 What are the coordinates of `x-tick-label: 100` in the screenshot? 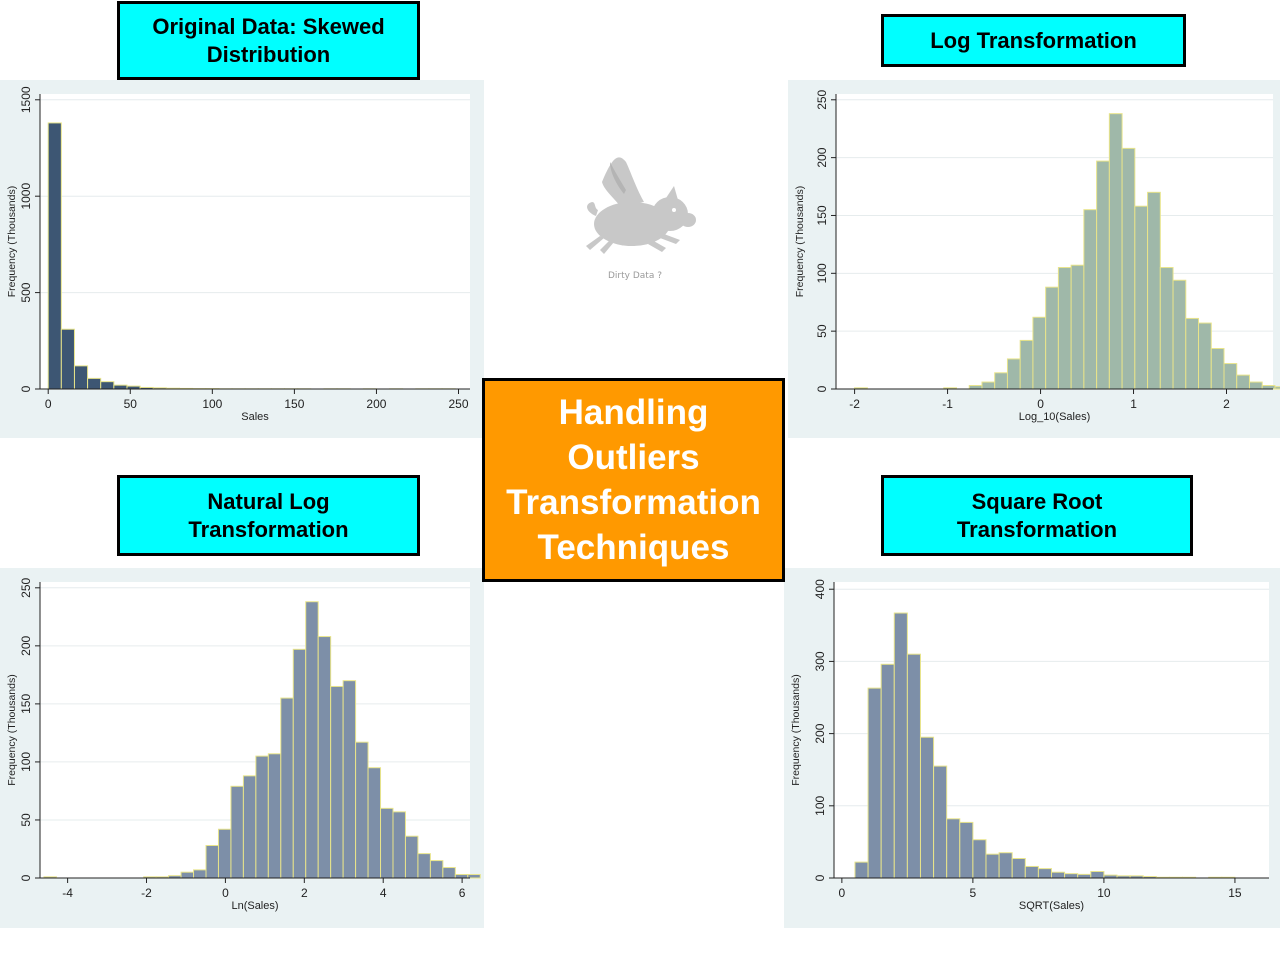 It's located at (212, 404).